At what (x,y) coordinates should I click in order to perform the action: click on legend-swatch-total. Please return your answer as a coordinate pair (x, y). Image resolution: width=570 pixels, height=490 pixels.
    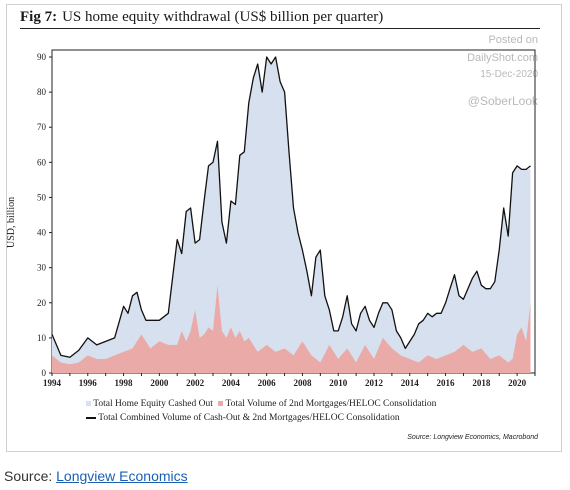
    Looking at the image, I should click on (88, 404).